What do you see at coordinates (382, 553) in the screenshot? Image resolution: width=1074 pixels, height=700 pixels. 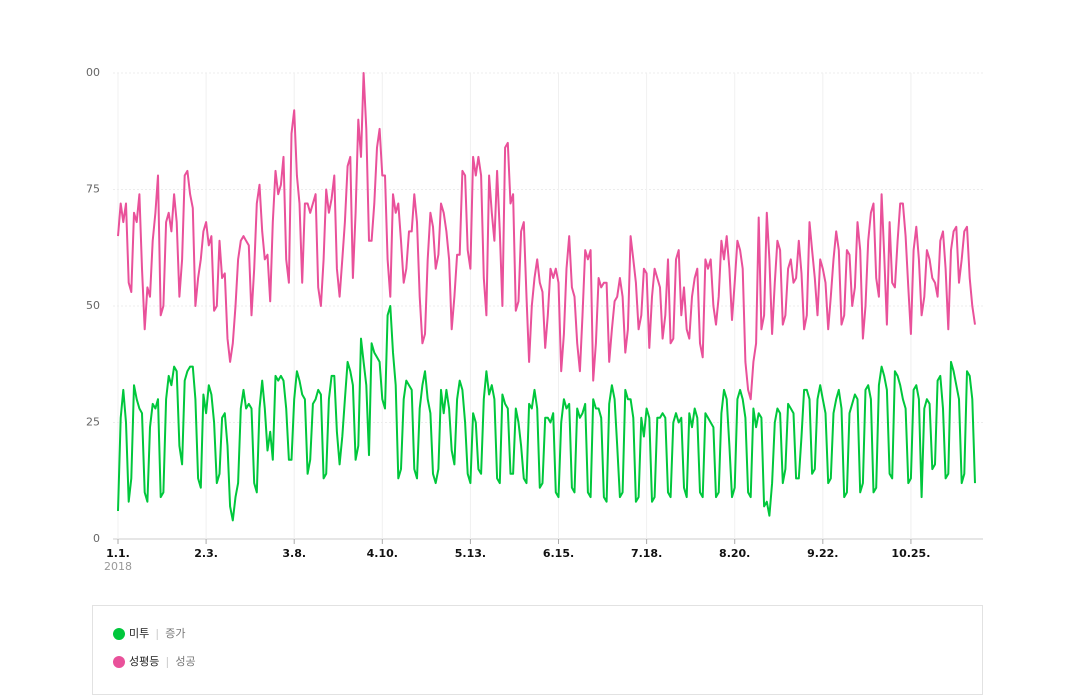 I see `x-tick-label: 4.10.` at bounding box center [382, 553].